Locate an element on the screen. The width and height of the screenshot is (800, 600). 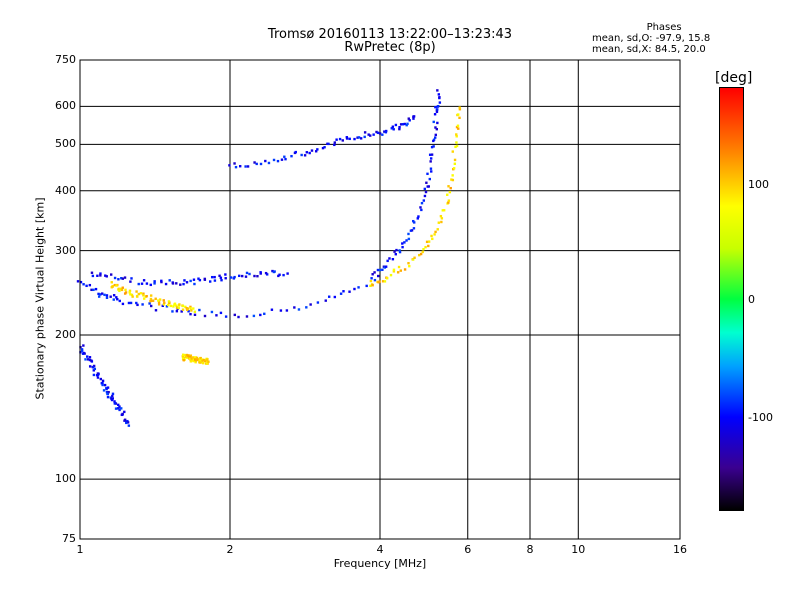
colorbar-tick-label: 100 is located at coordinates (758, 184).